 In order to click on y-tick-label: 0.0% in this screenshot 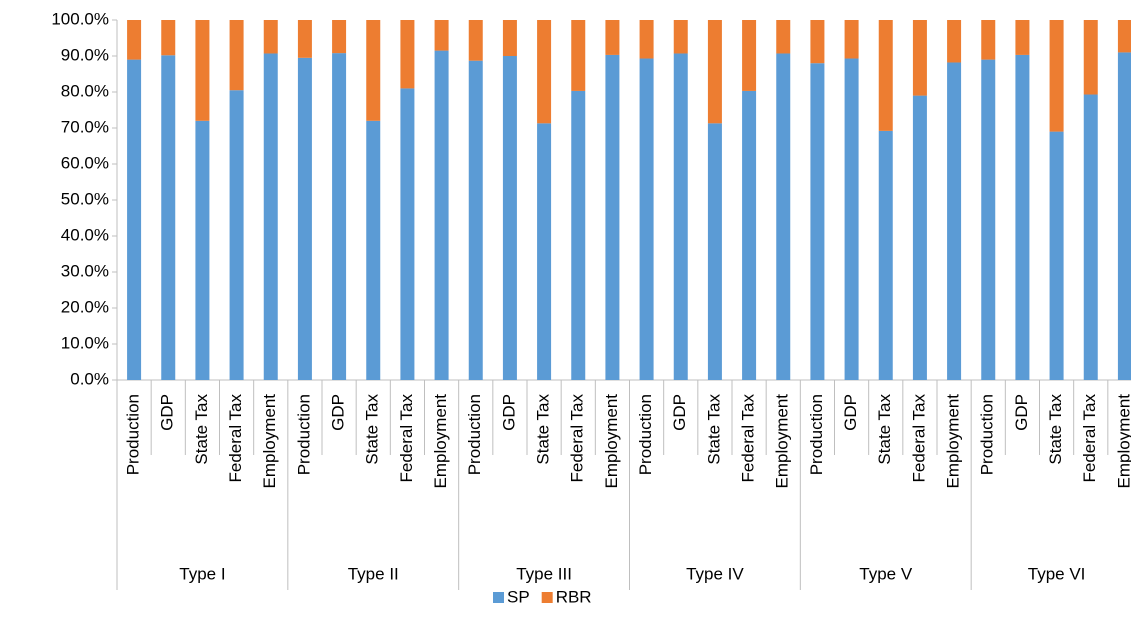, I will do `click(89, 378)`.